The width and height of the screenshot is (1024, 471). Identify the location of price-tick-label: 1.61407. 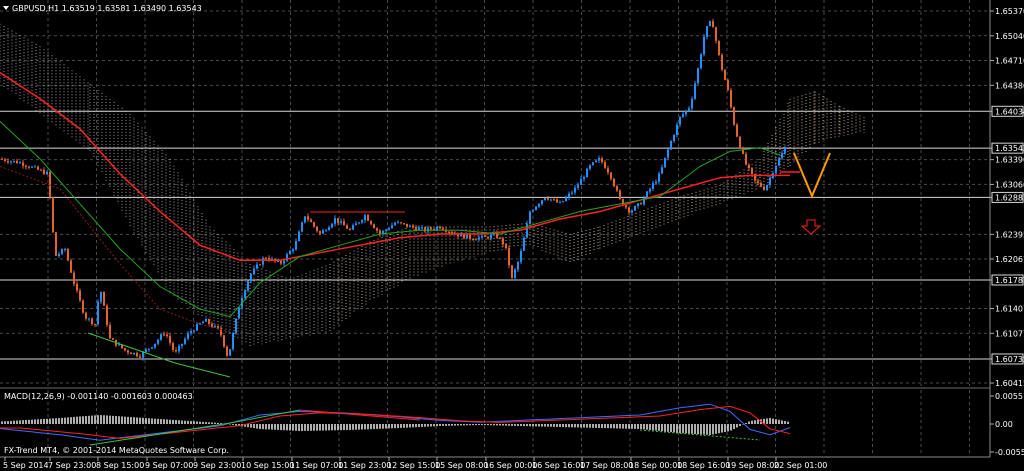
(1009, 309).